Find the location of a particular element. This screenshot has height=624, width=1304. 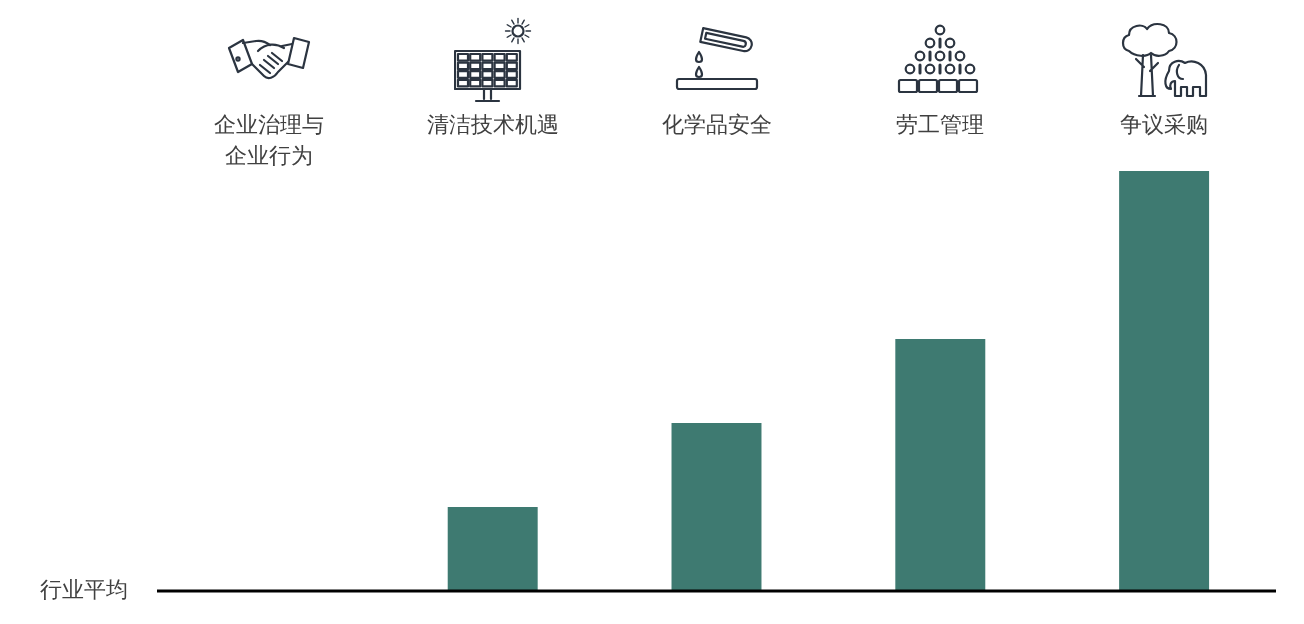

x-tick-label: 企业治理与企业行为 is located at coordinates (268, 139).